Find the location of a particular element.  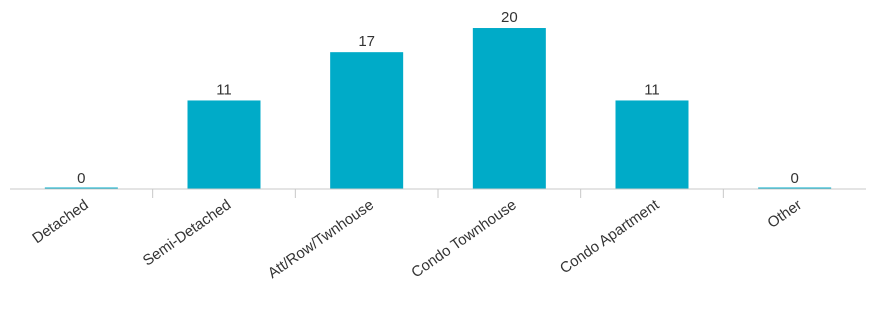

data-label-4: 11 is located at coordinates (652, 89).